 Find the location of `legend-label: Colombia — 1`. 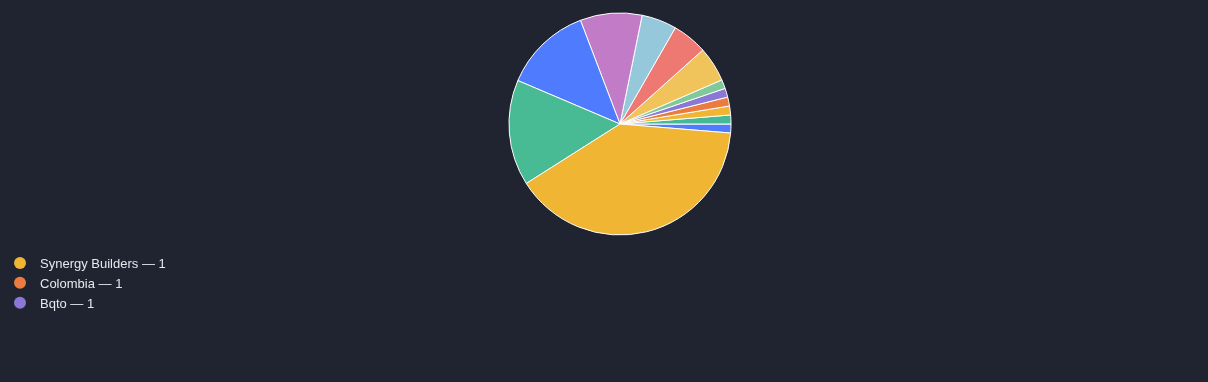

legend-label: Colombia — 1 is located at coordinates (81, 283).